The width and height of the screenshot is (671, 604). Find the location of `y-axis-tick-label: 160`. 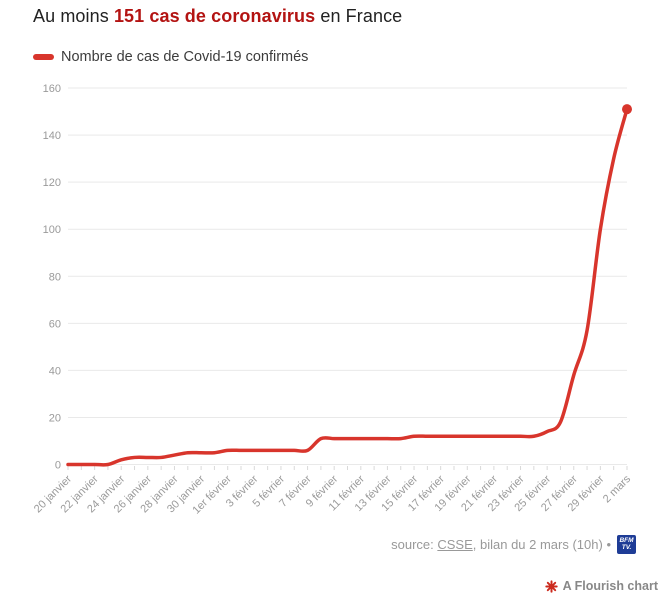

y-axis-tick-label: 160 is located at coordinates (52, 89).